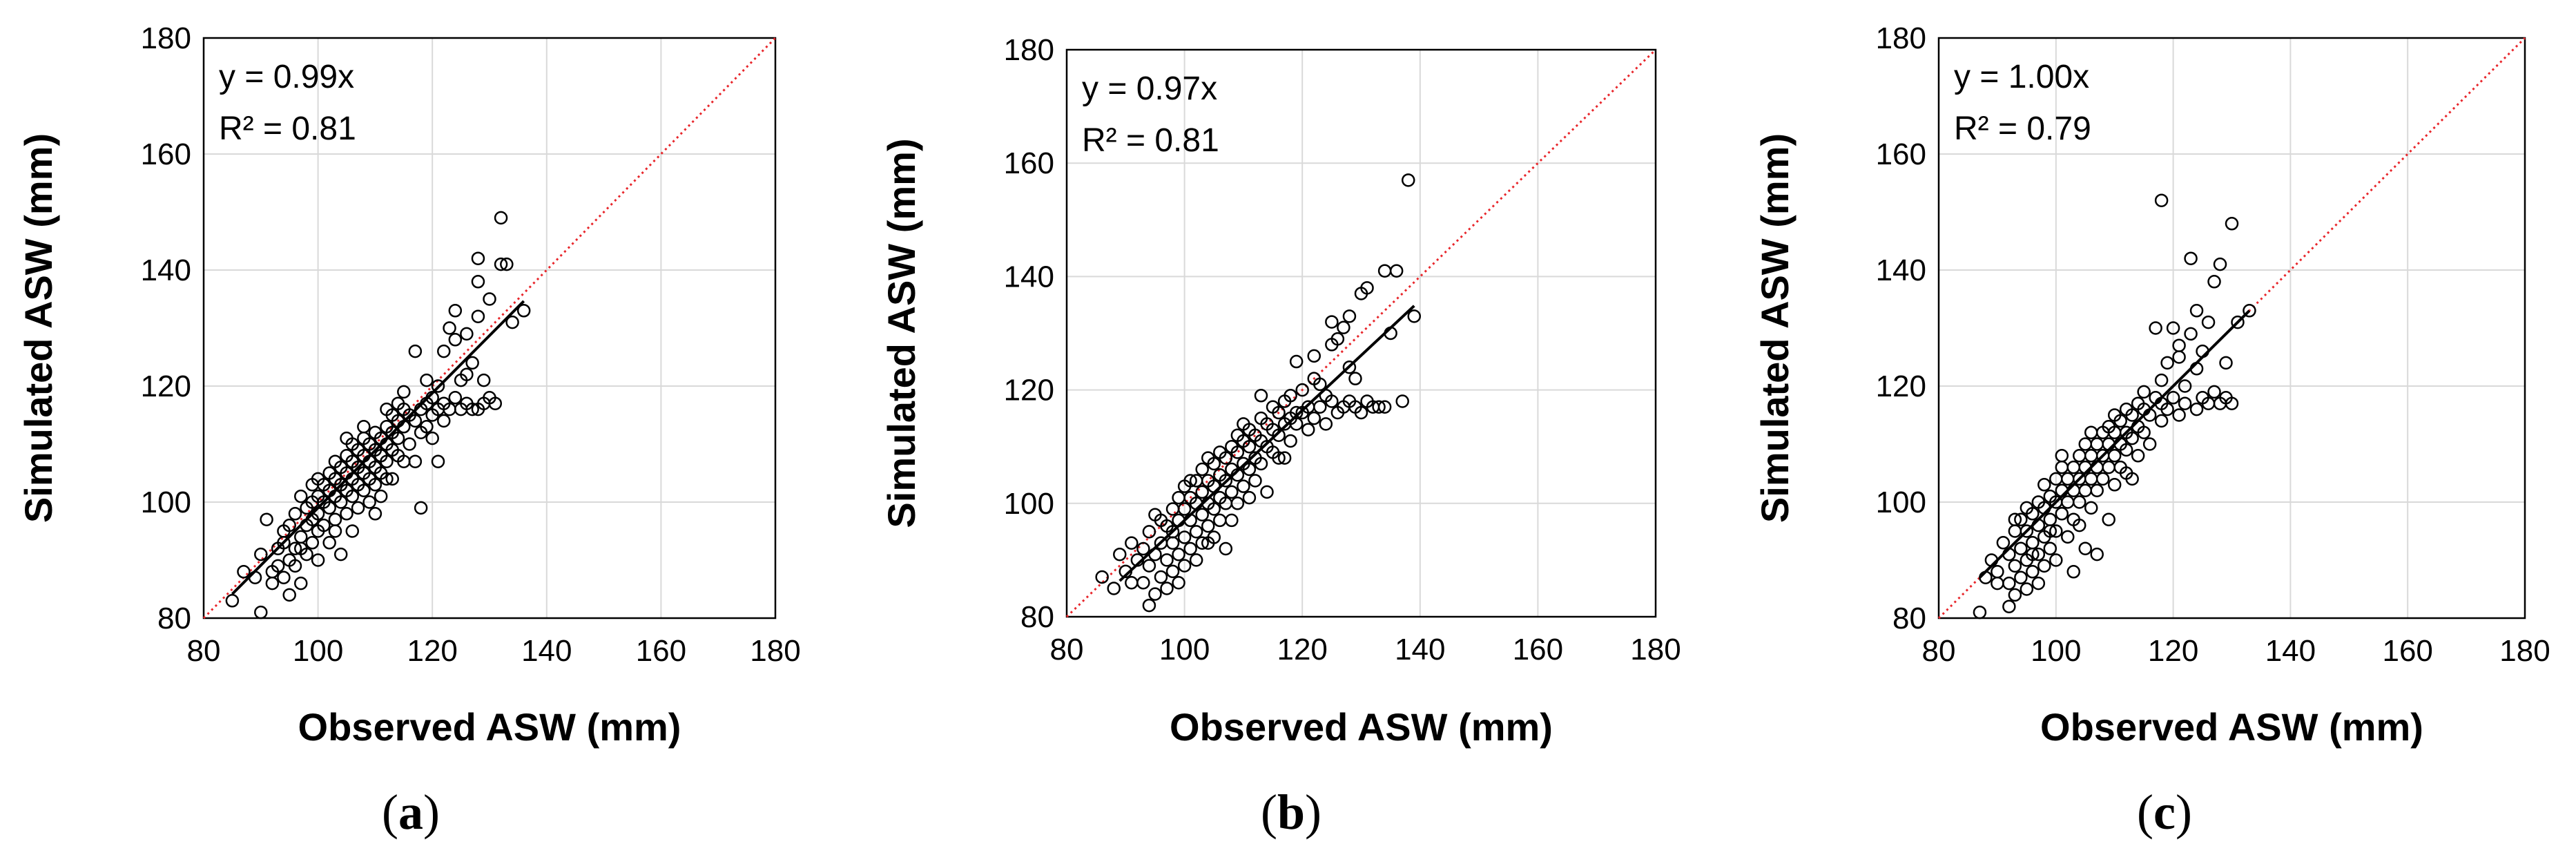 This screenshot has height=864, width=2576. Describe the element at coordinates (166, 386) in the screenshot. I see `y-tick-label: 120` at that location.